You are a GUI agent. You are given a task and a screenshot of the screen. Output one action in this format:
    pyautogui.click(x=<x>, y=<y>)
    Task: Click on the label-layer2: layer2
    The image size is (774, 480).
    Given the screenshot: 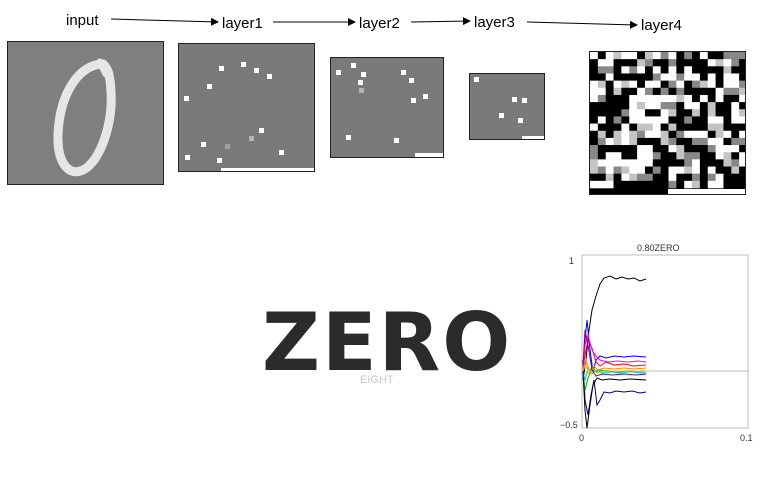 What is the action you would take?
    pyautogui.click(x=379, y=23)
    